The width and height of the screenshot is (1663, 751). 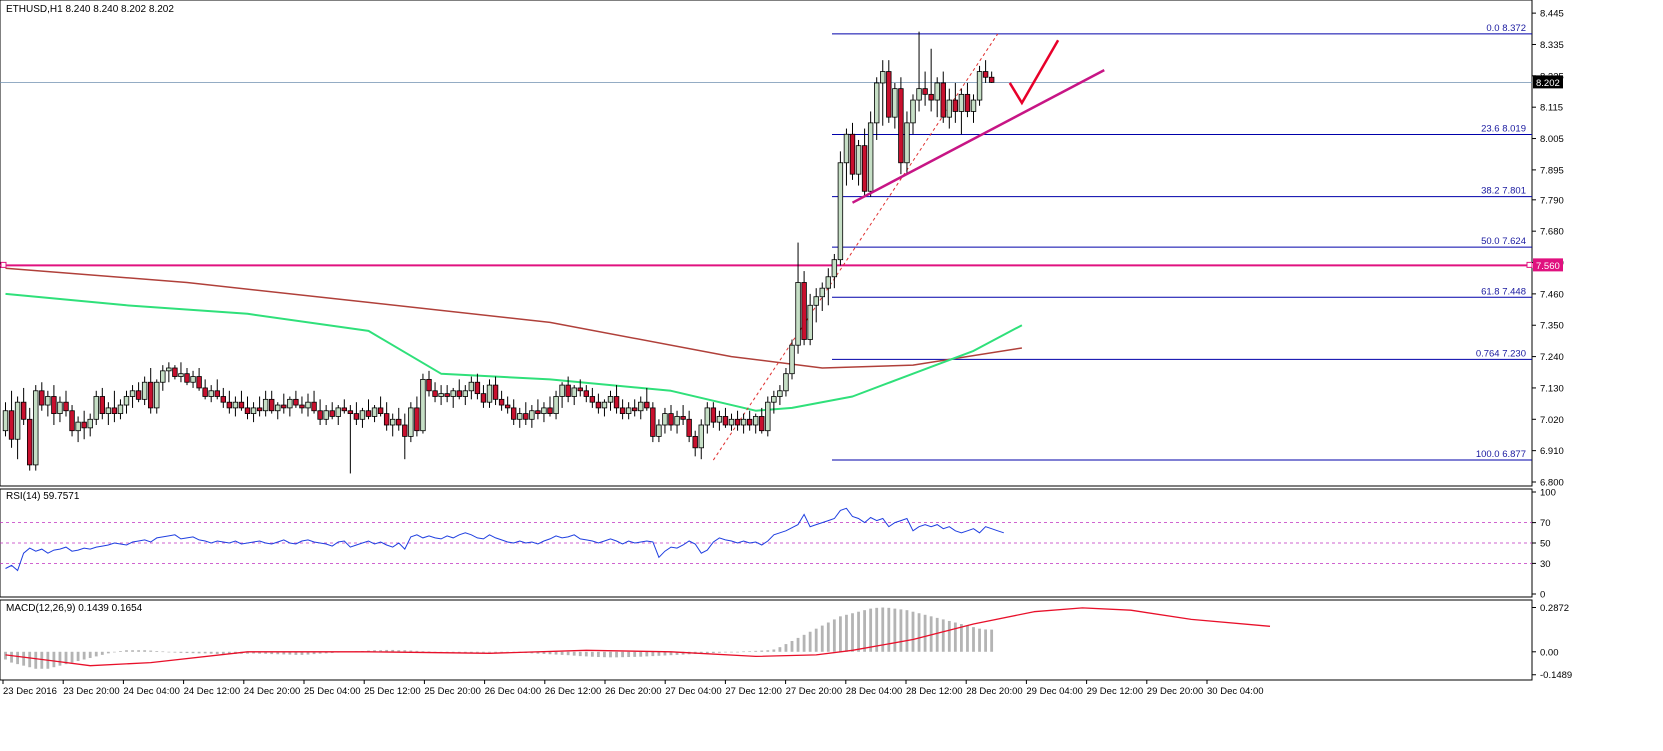 What do you see at coordinates (91, 691) in the screenshot?
I see `time-axis-label: 23 Dec 20:00` at bounding box center [91, 691].